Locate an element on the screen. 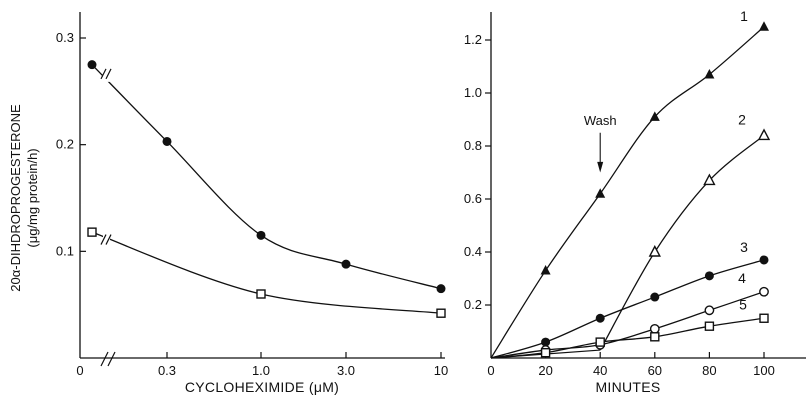  right-xlabel: MINUTES is located at coordinates (627, 387).